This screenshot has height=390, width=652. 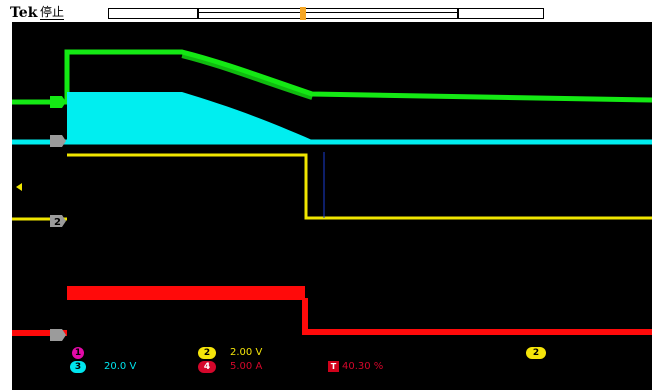 I want to click on yellow-channel-label: 2, so click(x=57, y=222).